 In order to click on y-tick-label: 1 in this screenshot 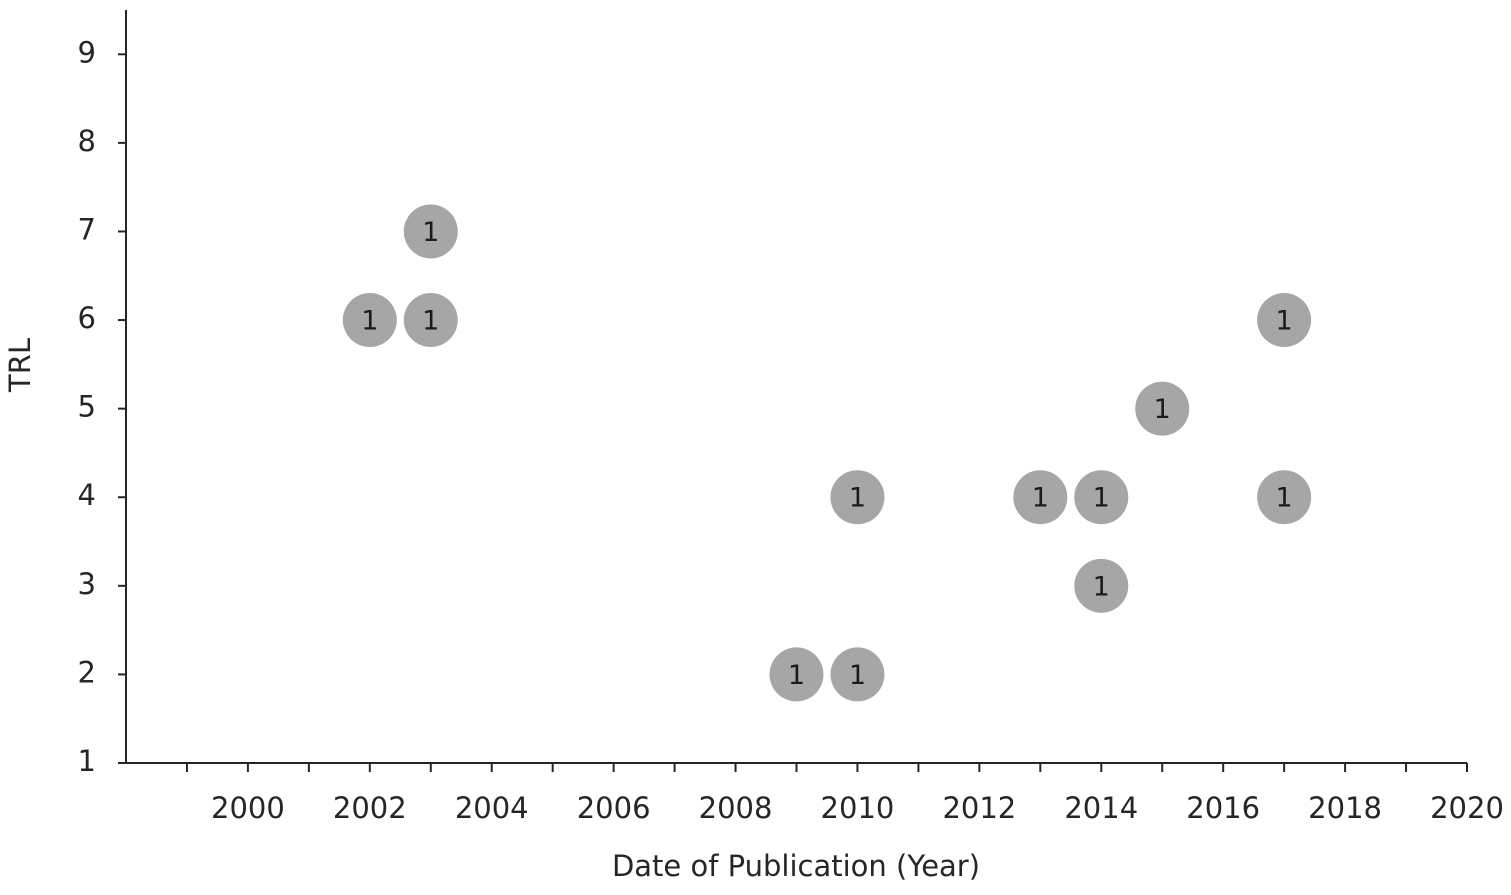, I will do `click(87, 761)`.